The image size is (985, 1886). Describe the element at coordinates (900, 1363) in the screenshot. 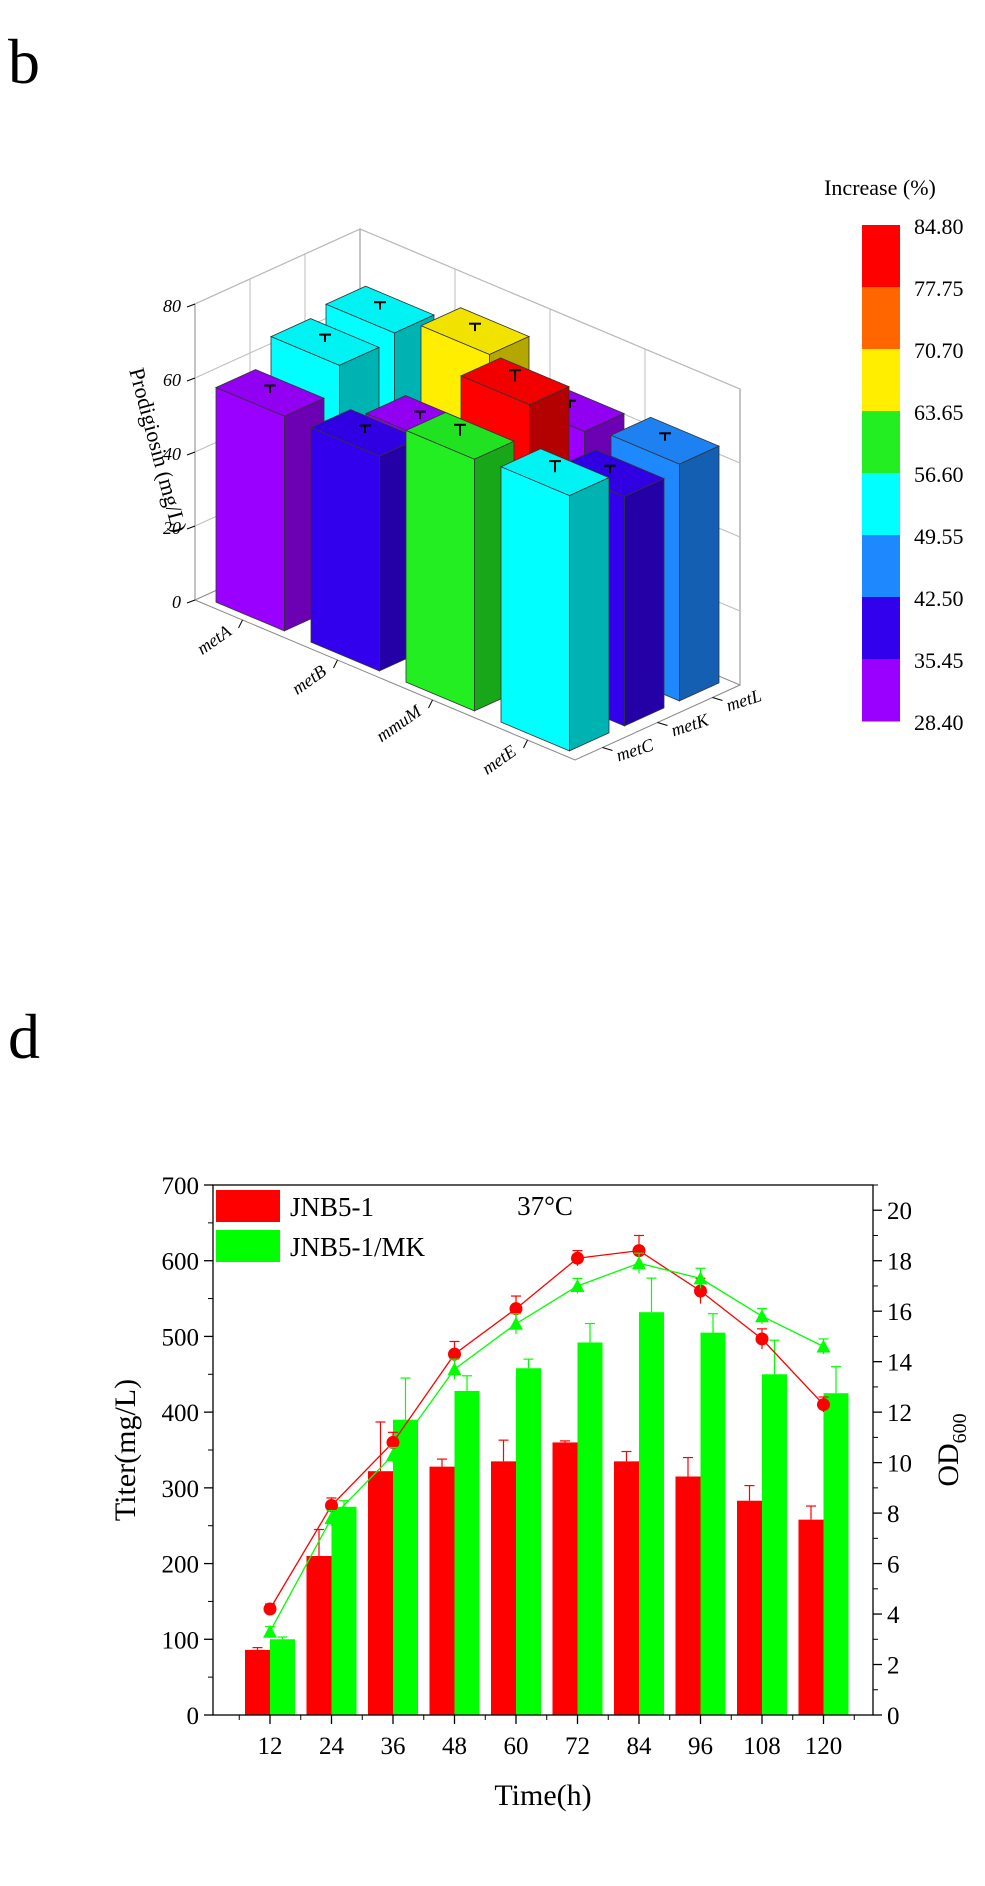

I see `y2-tick-label: 14` at that location.